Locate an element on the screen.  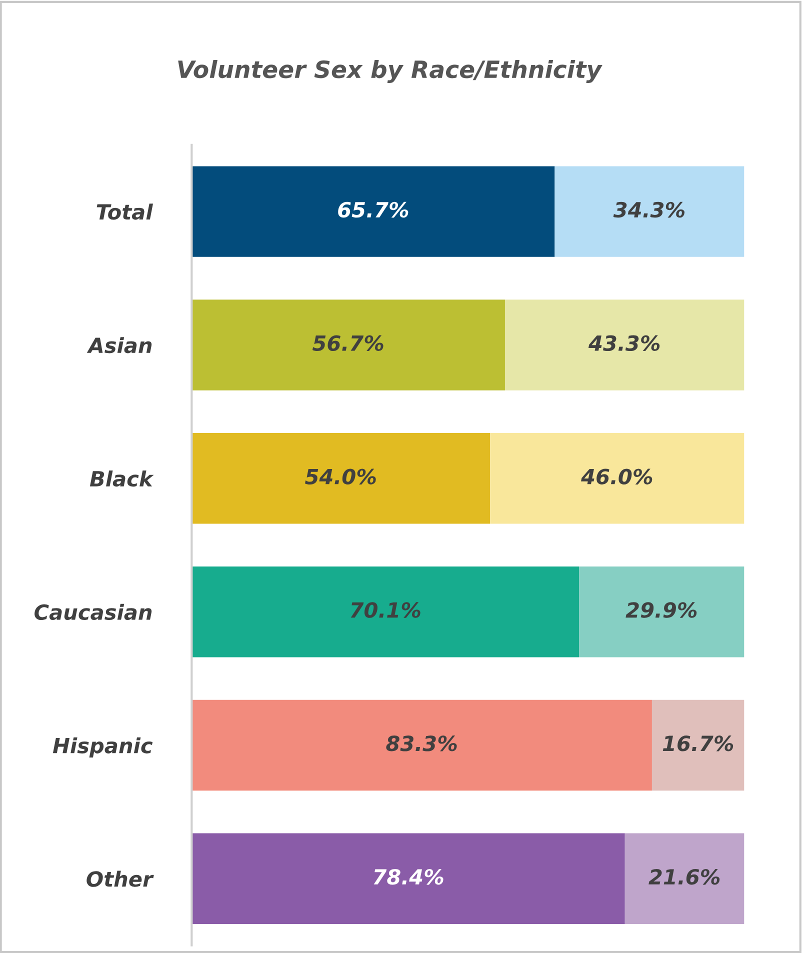
data-label: 43.3% is located at coordinates (624, 343).